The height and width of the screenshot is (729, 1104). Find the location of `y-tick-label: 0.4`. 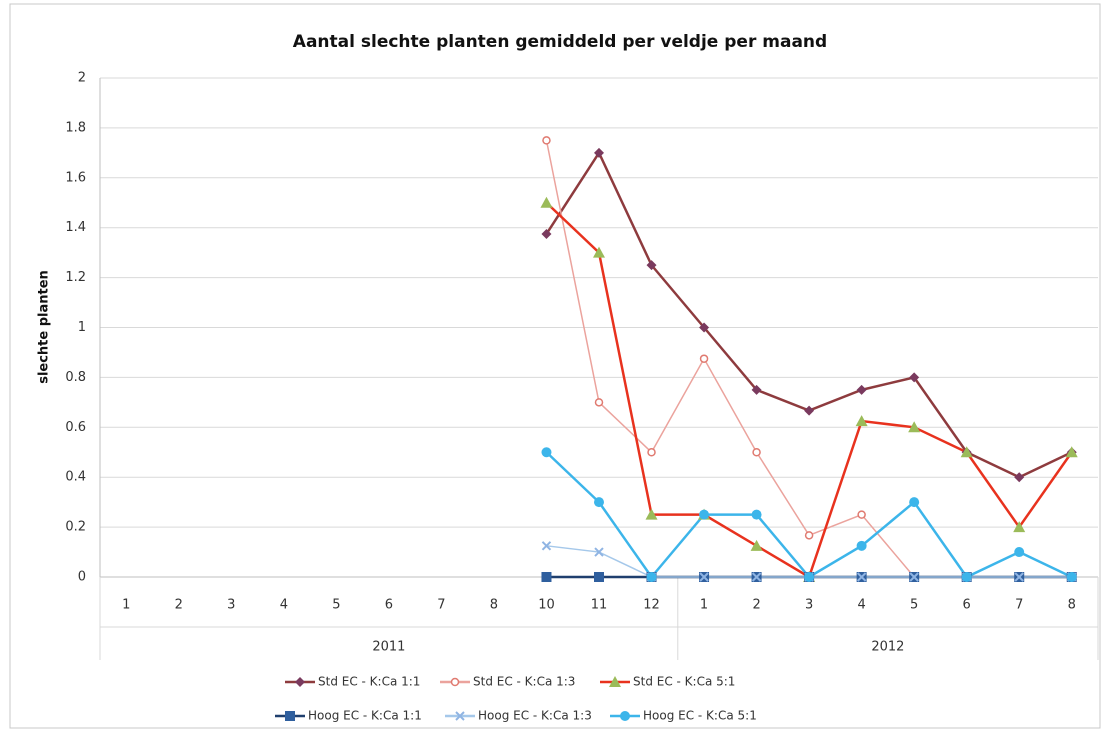

y-tick-label: 0.4 is located at coordinates (75, 477).